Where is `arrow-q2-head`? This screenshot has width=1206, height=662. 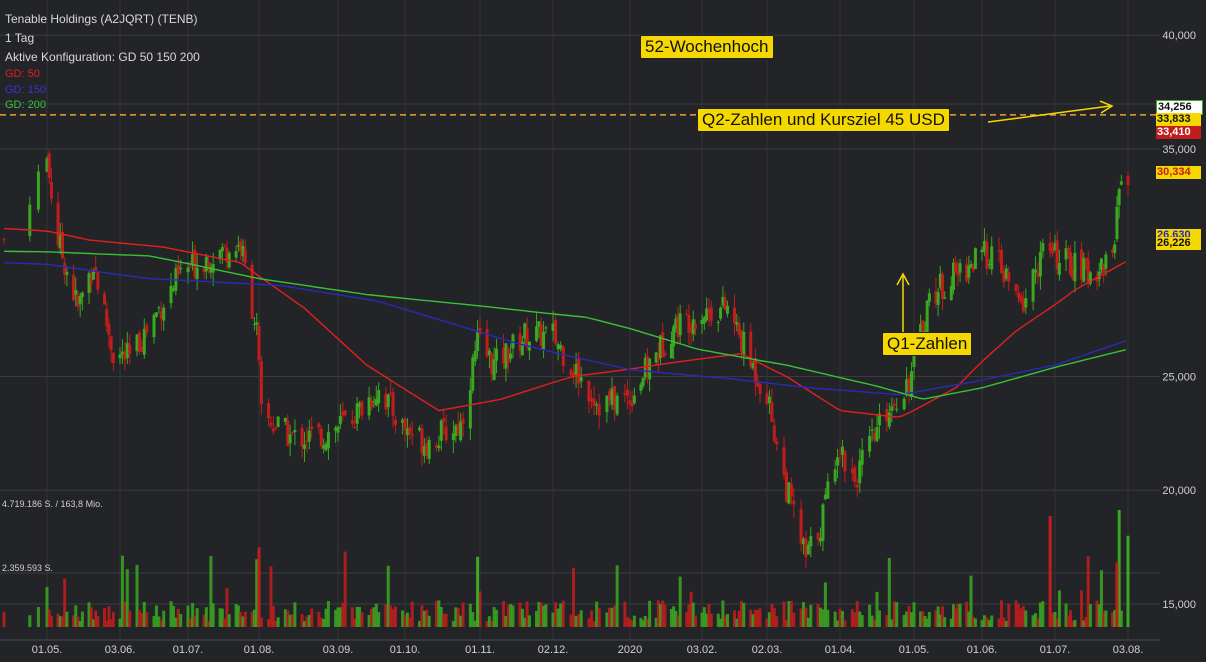 arrow-q2-head is located at coordinates (1106, 107).